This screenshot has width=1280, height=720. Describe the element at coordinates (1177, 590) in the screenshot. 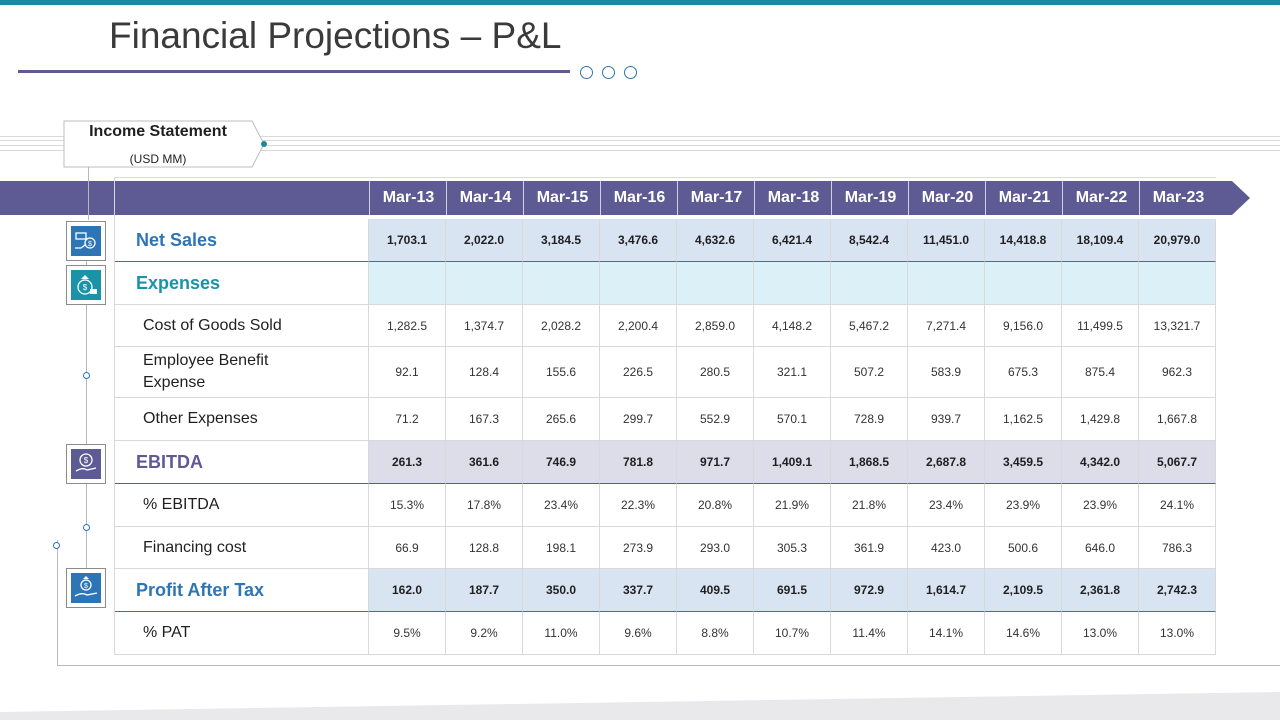

I see `table-cell: 2,742.3` at that location.